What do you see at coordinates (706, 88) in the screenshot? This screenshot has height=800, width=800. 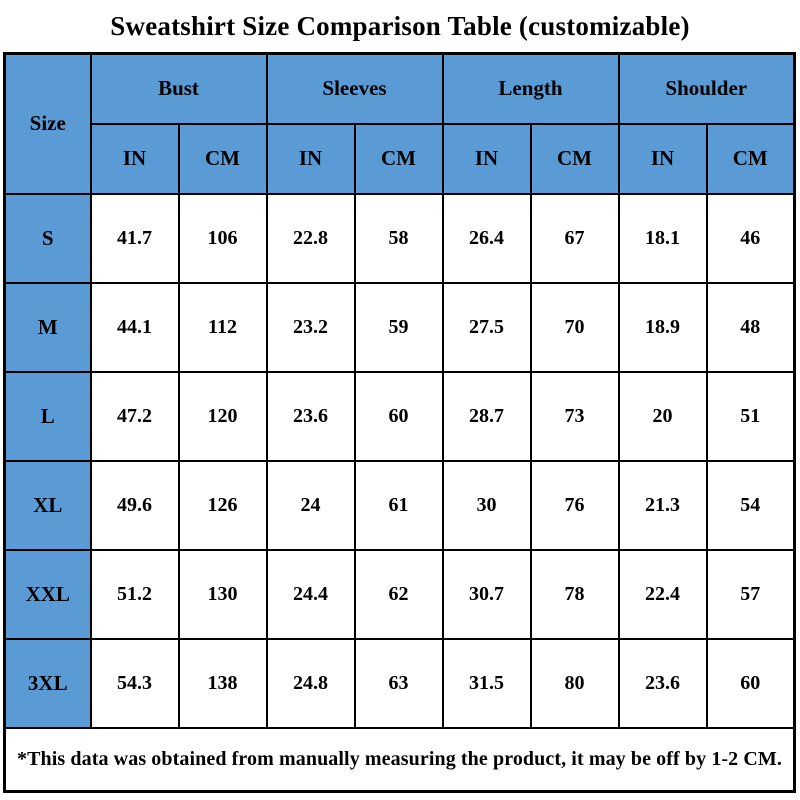 I see `group-header-shoulder: Shoulder` at bounding box center [706, 88].